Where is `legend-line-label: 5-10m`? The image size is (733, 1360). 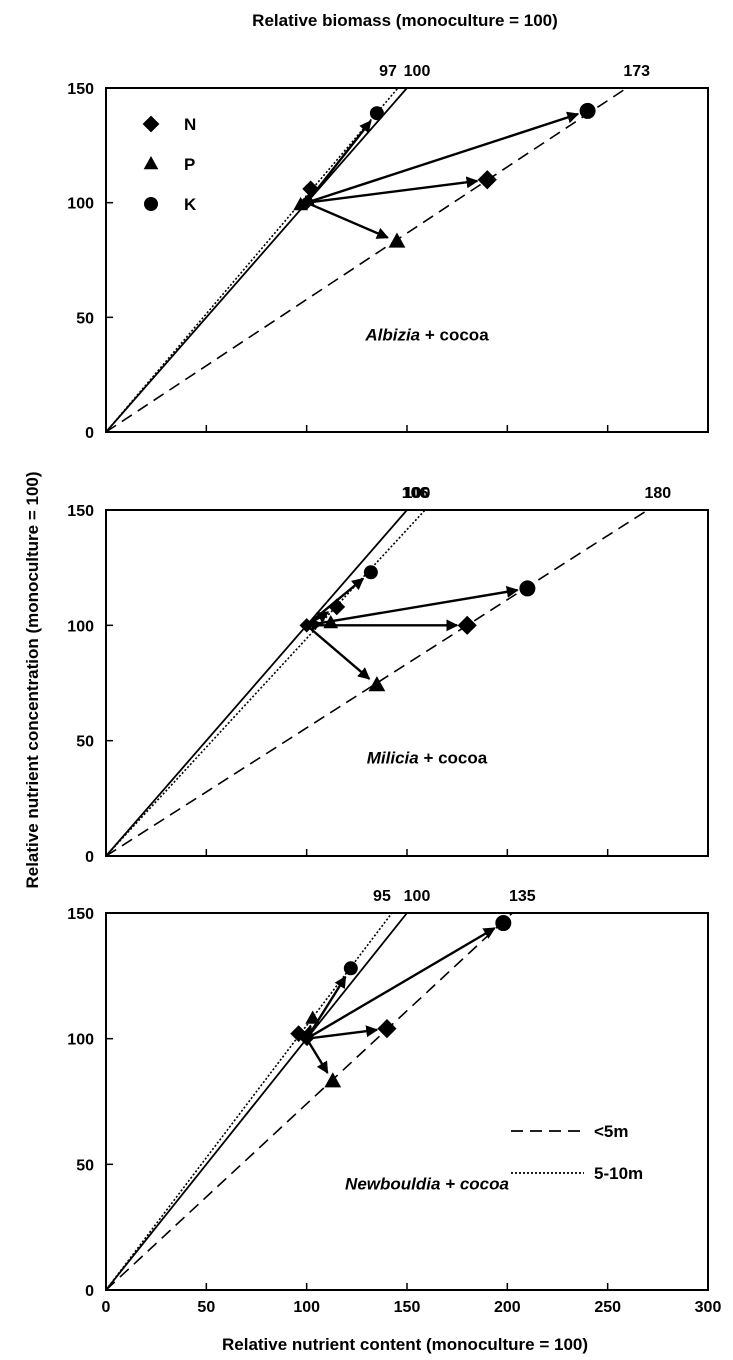
legend-line-label: 5-10m is located at coordinates (618, 1173).